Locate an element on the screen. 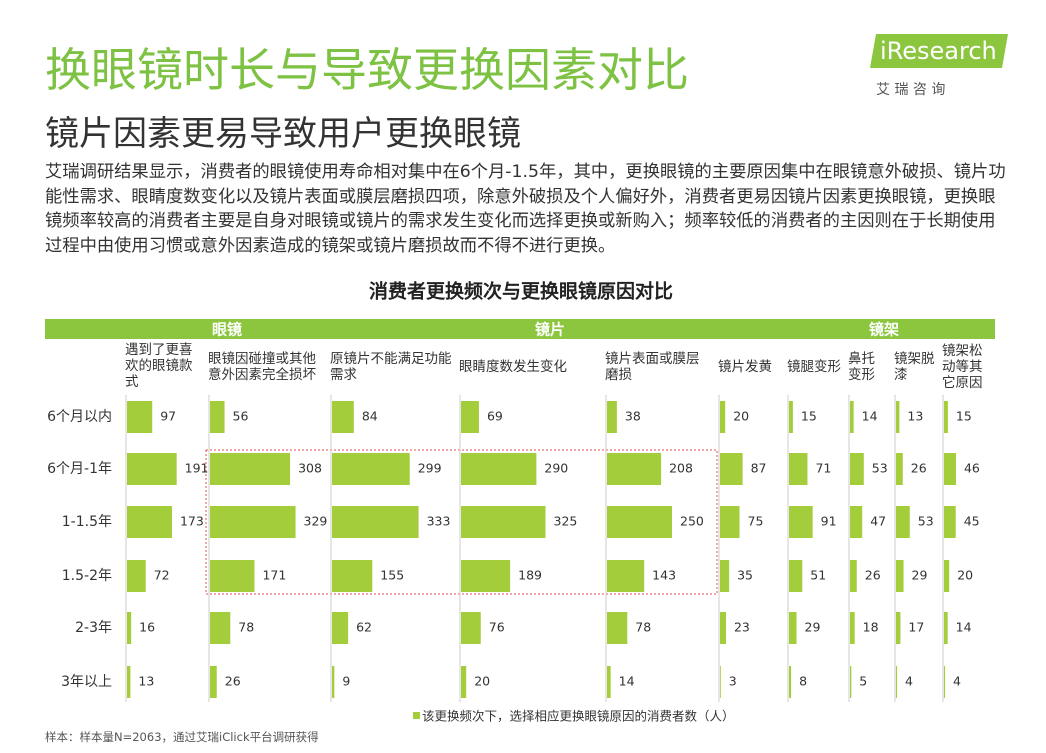 This screenshot has height=753, width=1046. subtitle: 镜片因素更易导致用户更换眼镜 is located at coordinates (283, 134).